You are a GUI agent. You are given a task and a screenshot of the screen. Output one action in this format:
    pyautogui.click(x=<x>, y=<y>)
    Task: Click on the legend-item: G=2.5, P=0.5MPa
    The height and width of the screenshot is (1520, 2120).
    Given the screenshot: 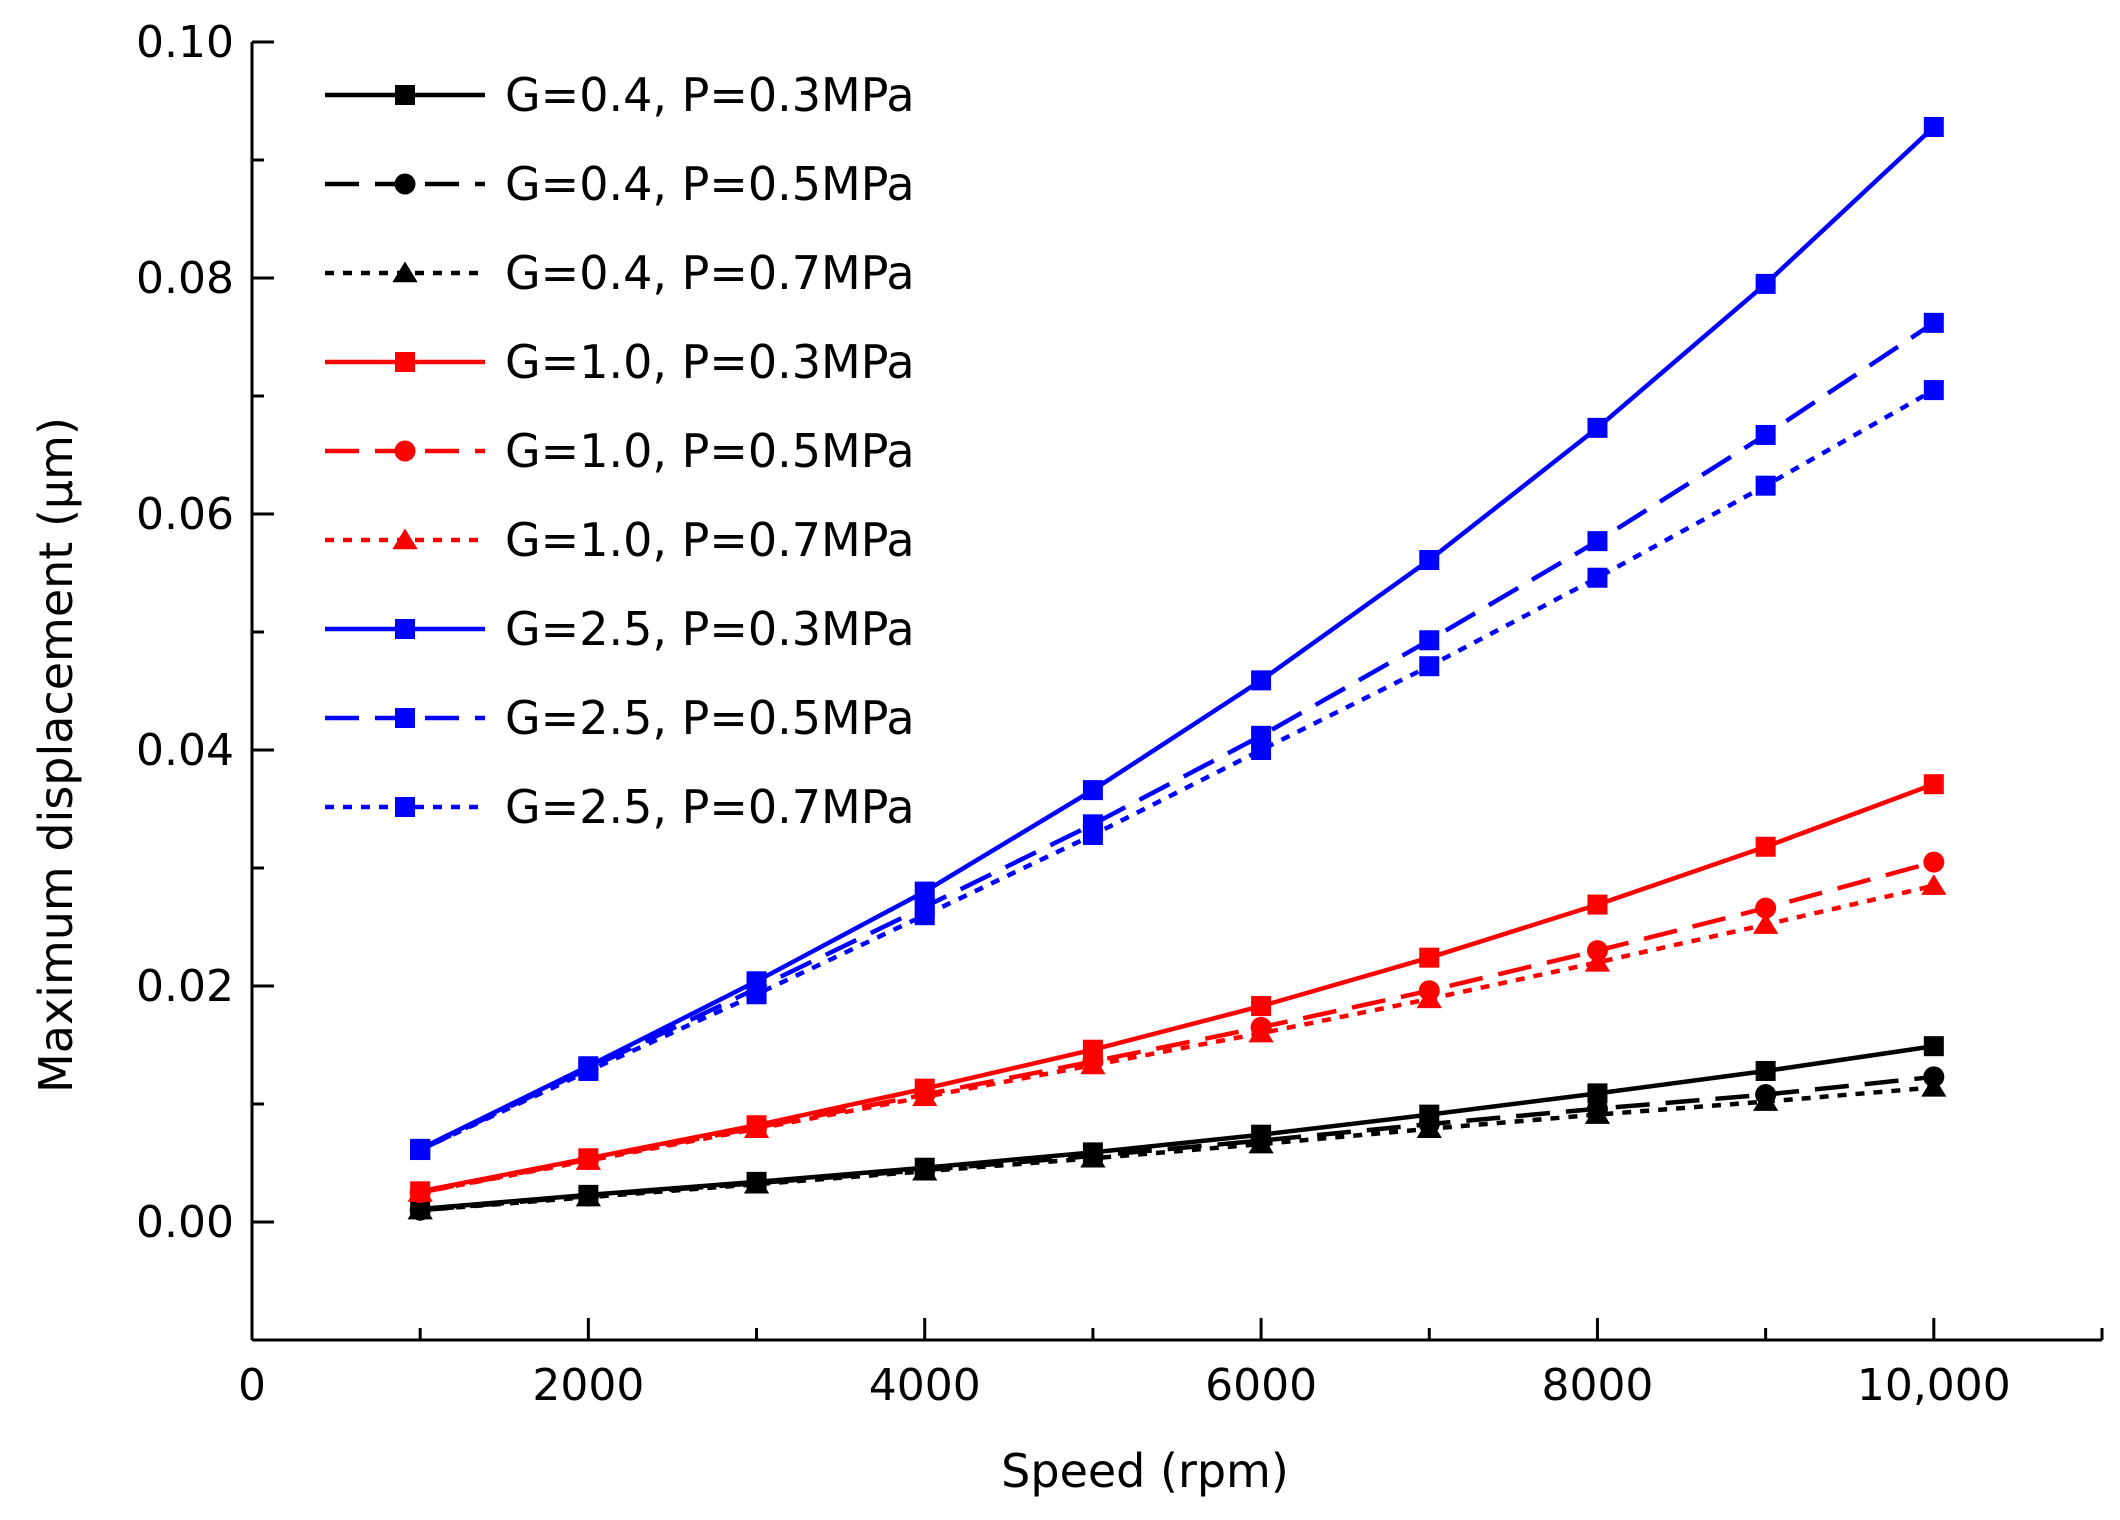 What is the action you would take?
    pyautogui.click(x=620, y=718)
    